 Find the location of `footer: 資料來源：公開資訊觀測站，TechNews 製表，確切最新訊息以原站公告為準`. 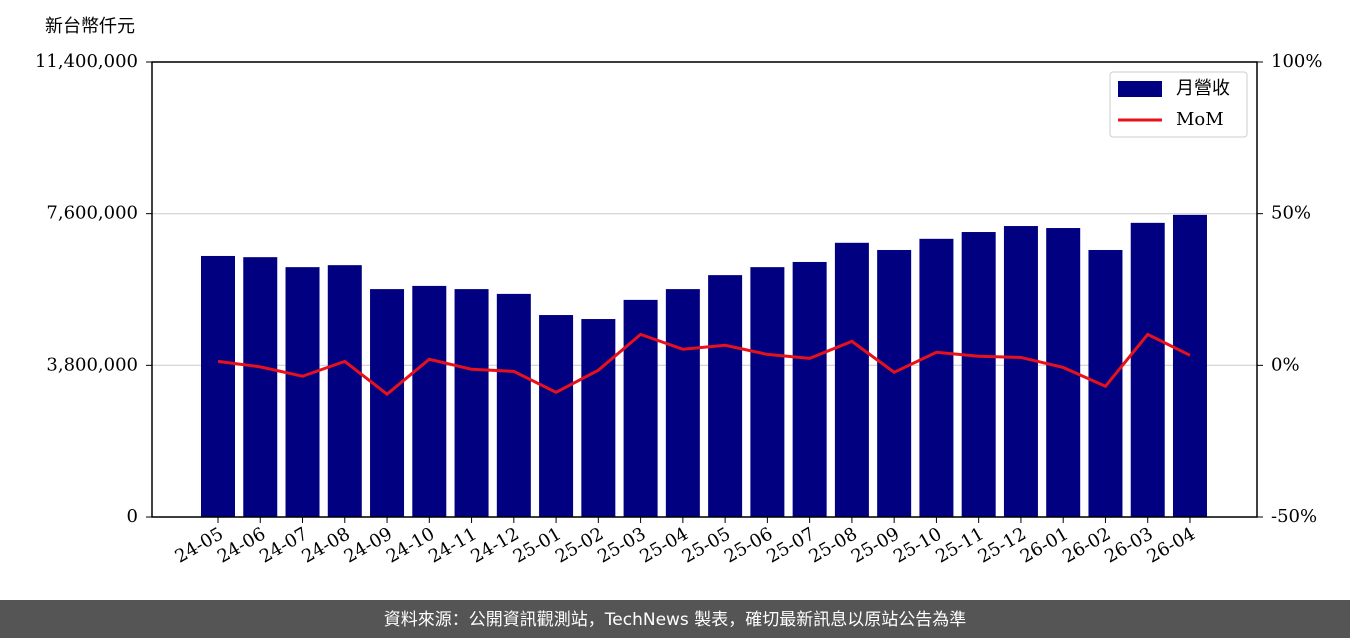

footer: 資料來源：公開資訊觀測站，TechNews 製表，確切最新訊息以原站公告為準 is located at coordinates (675, 620).